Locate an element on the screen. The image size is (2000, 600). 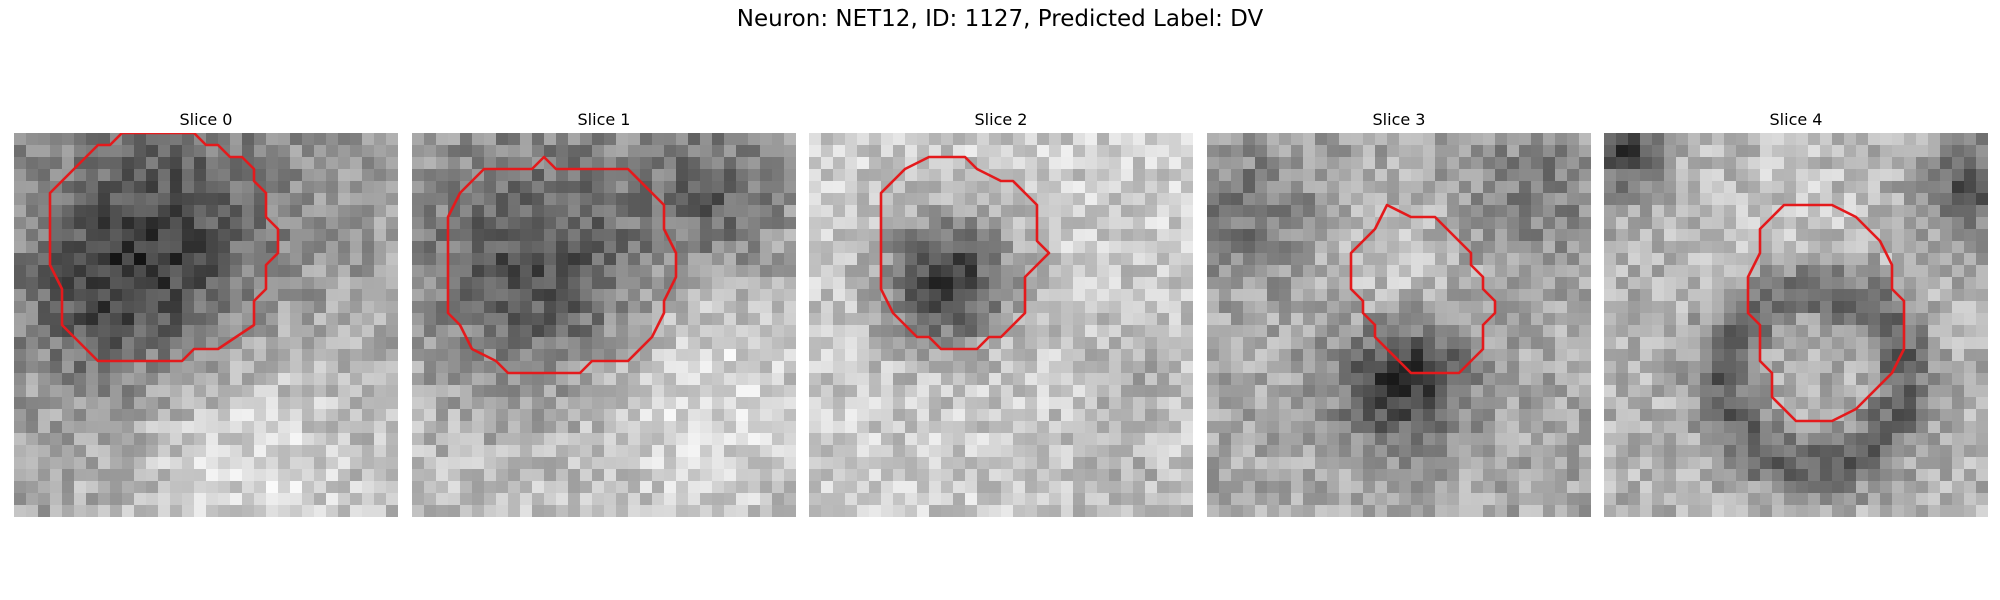
slice-title: Slice 2 is located at coordinates (1001, 119).